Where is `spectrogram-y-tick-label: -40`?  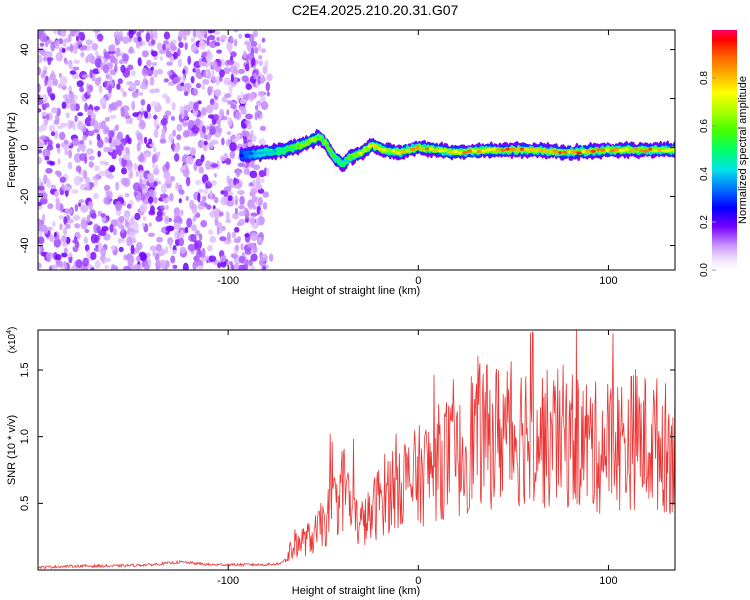 spectrogram-y-tick-label: -40 is located at coordinates (25, 246).